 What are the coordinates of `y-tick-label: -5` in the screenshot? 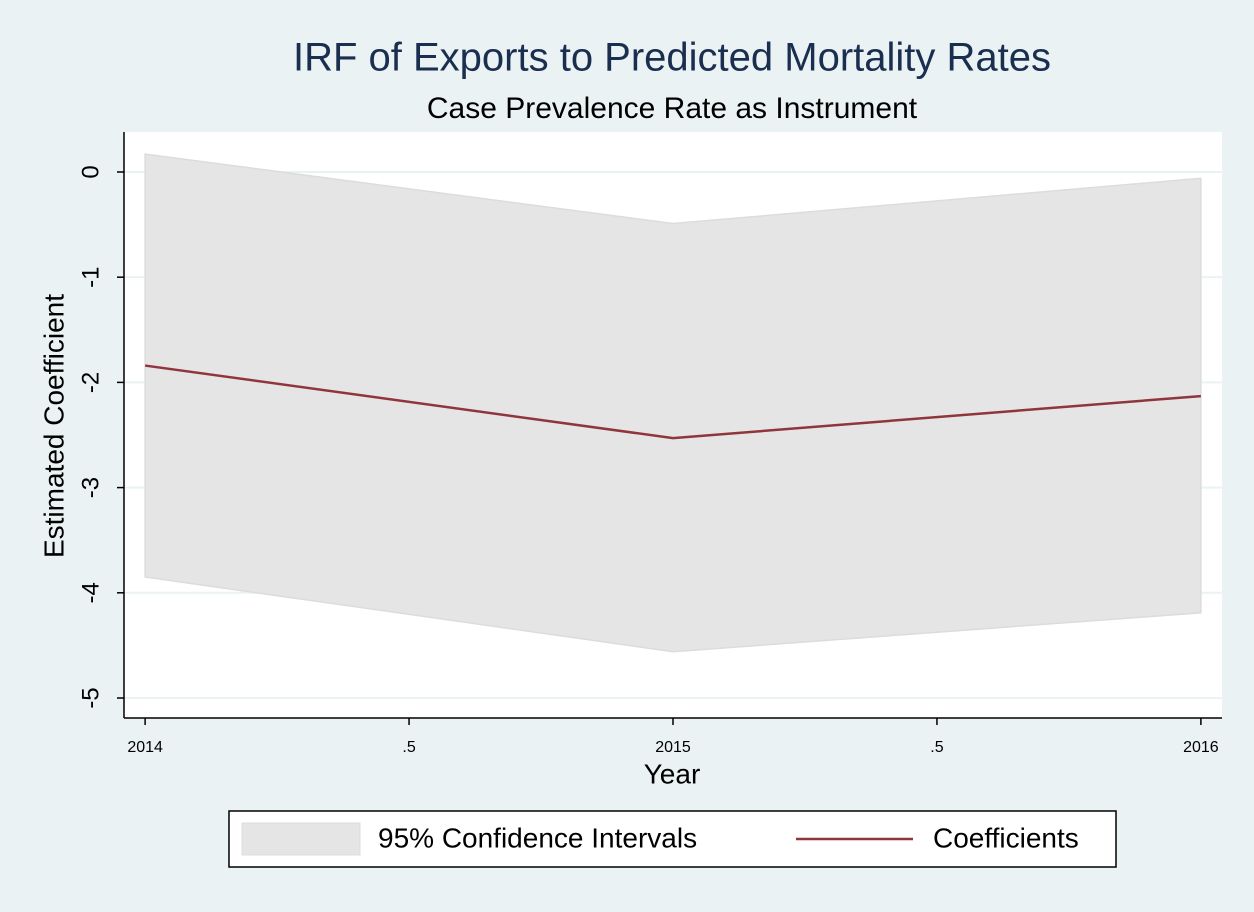 It's located at (90, 697).